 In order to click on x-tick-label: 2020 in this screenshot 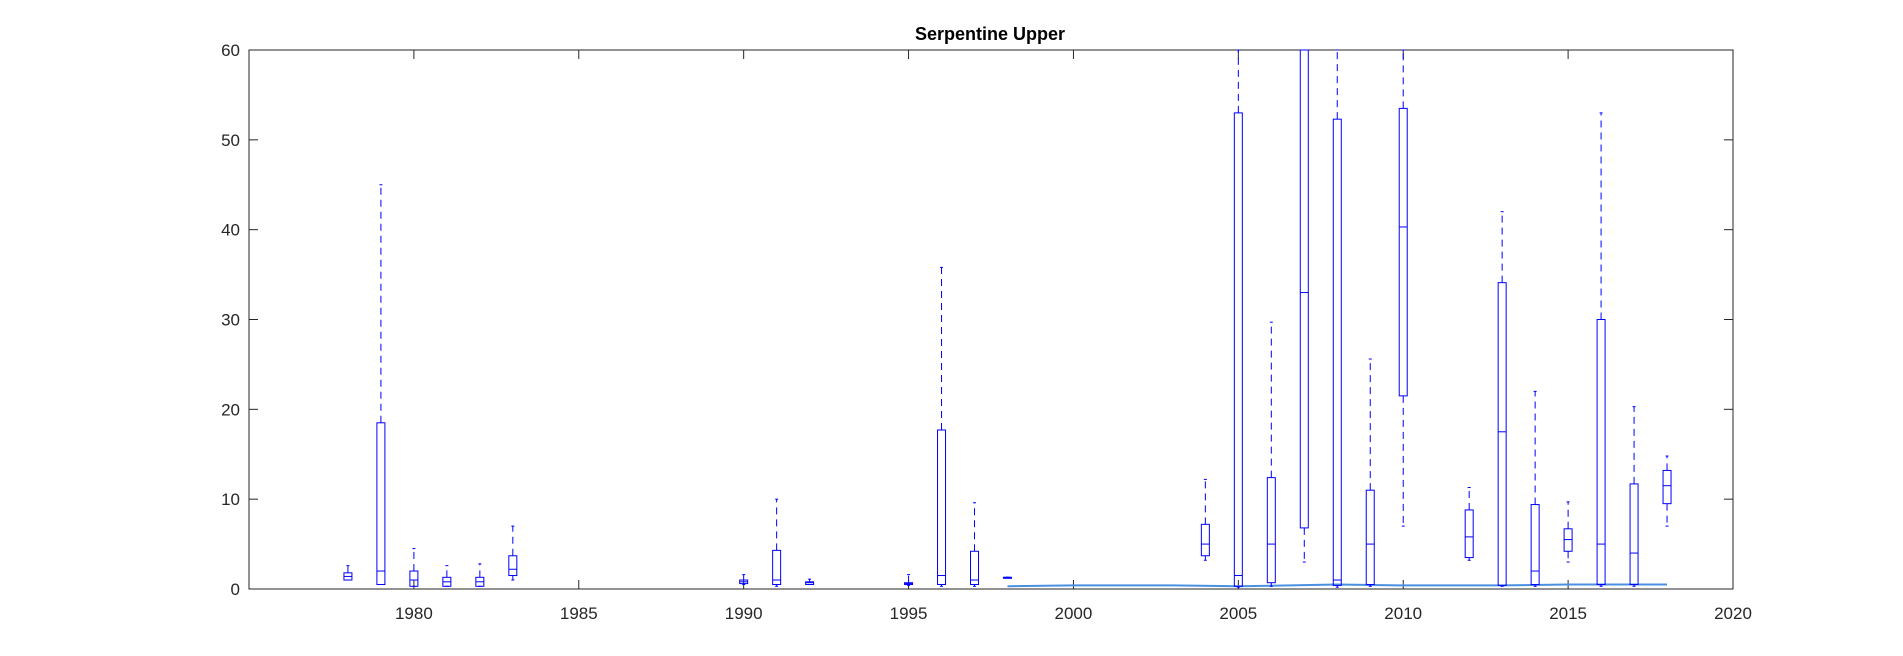, I will do `click(1733, 613)`.